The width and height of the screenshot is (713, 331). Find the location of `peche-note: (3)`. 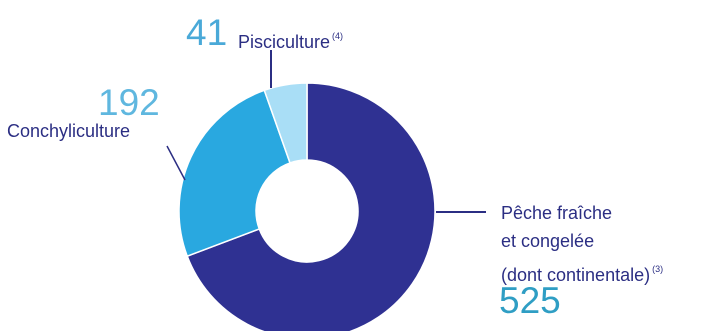

peche-note: (3) is located at coordinates (658, 269).